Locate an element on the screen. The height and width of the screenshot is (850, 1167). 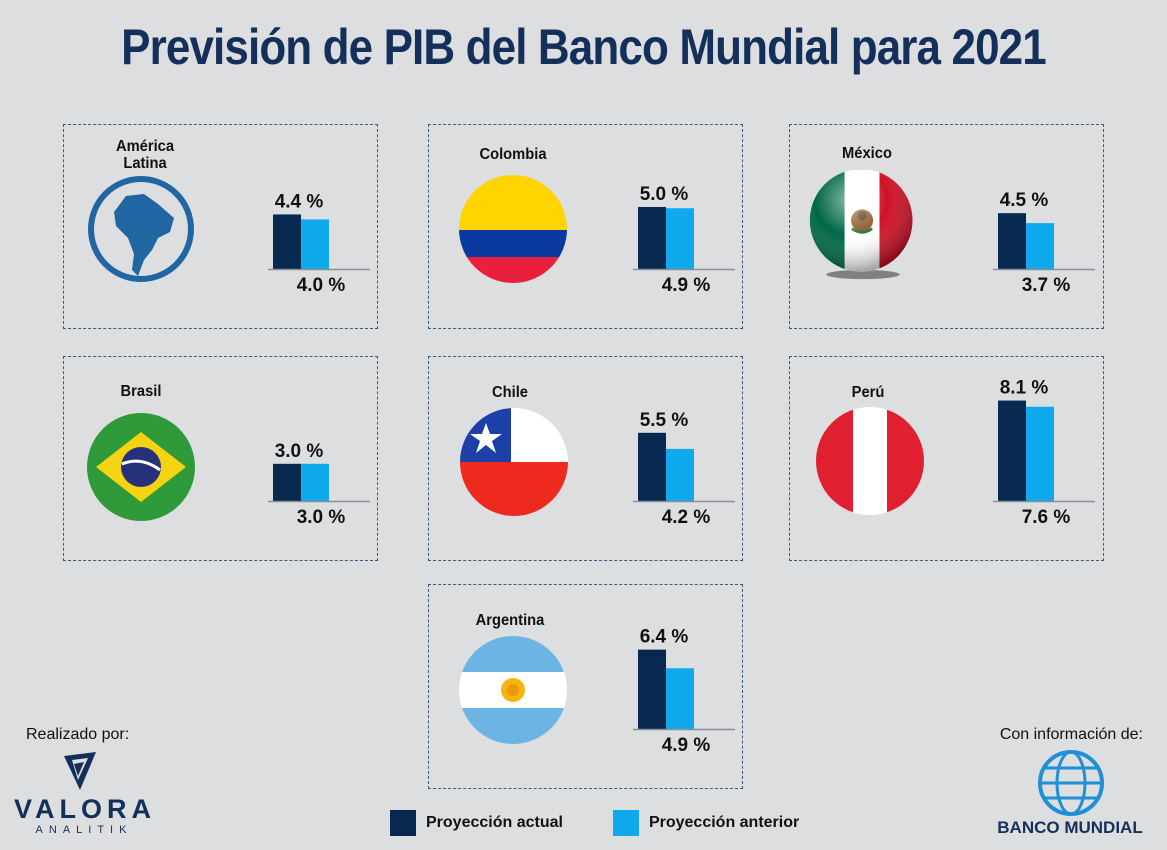
argentina-flag-icon is located at coordinates (513, 690).